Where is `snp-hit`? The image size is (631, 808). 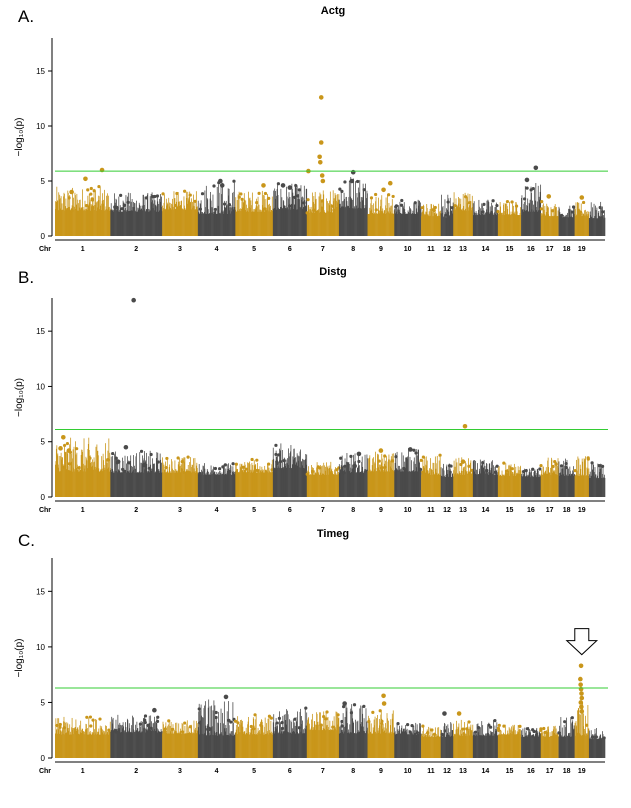
snp-hit is located at coordinates (323, 181).